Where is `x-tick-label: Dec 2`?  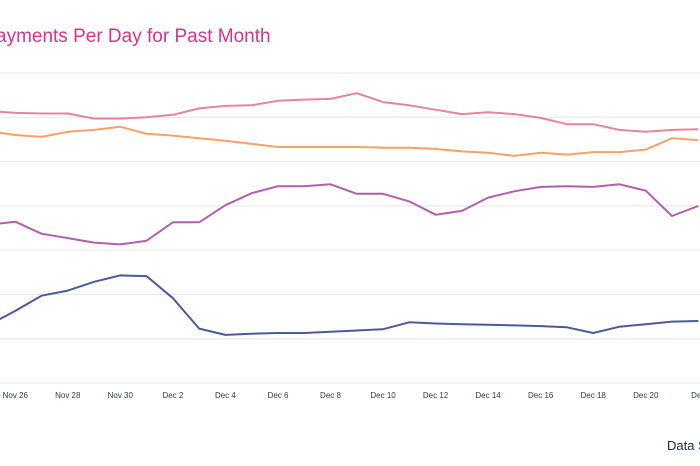
x-tick-label: Dec 2 is located at coordinates (172, 395).